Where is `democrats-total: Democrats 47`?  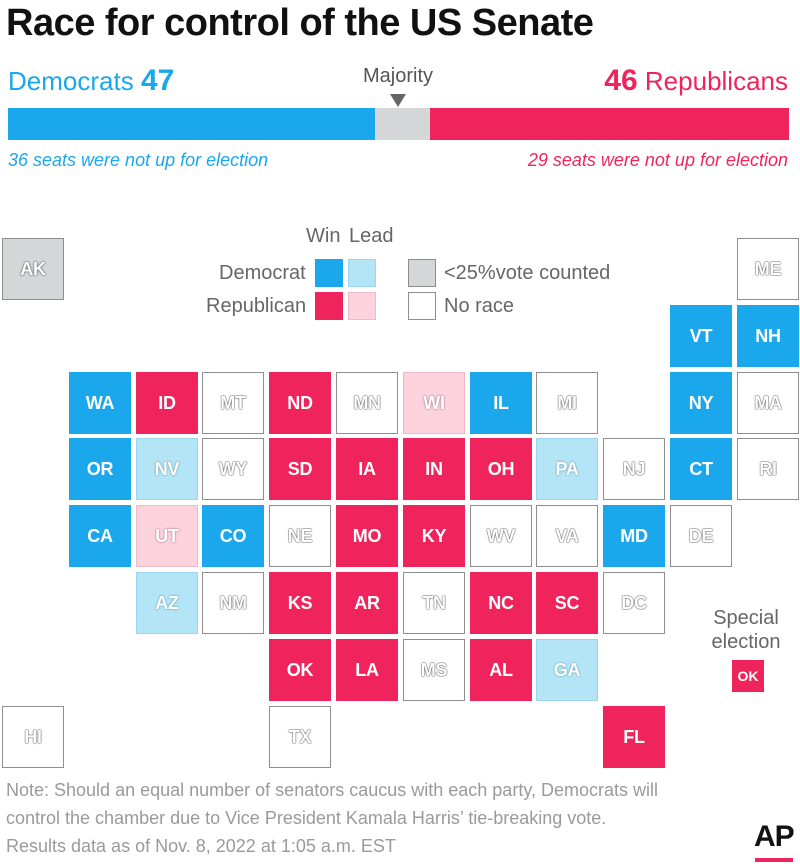 democrats-total: Democrats 47 is located at coordinates (91, 81).